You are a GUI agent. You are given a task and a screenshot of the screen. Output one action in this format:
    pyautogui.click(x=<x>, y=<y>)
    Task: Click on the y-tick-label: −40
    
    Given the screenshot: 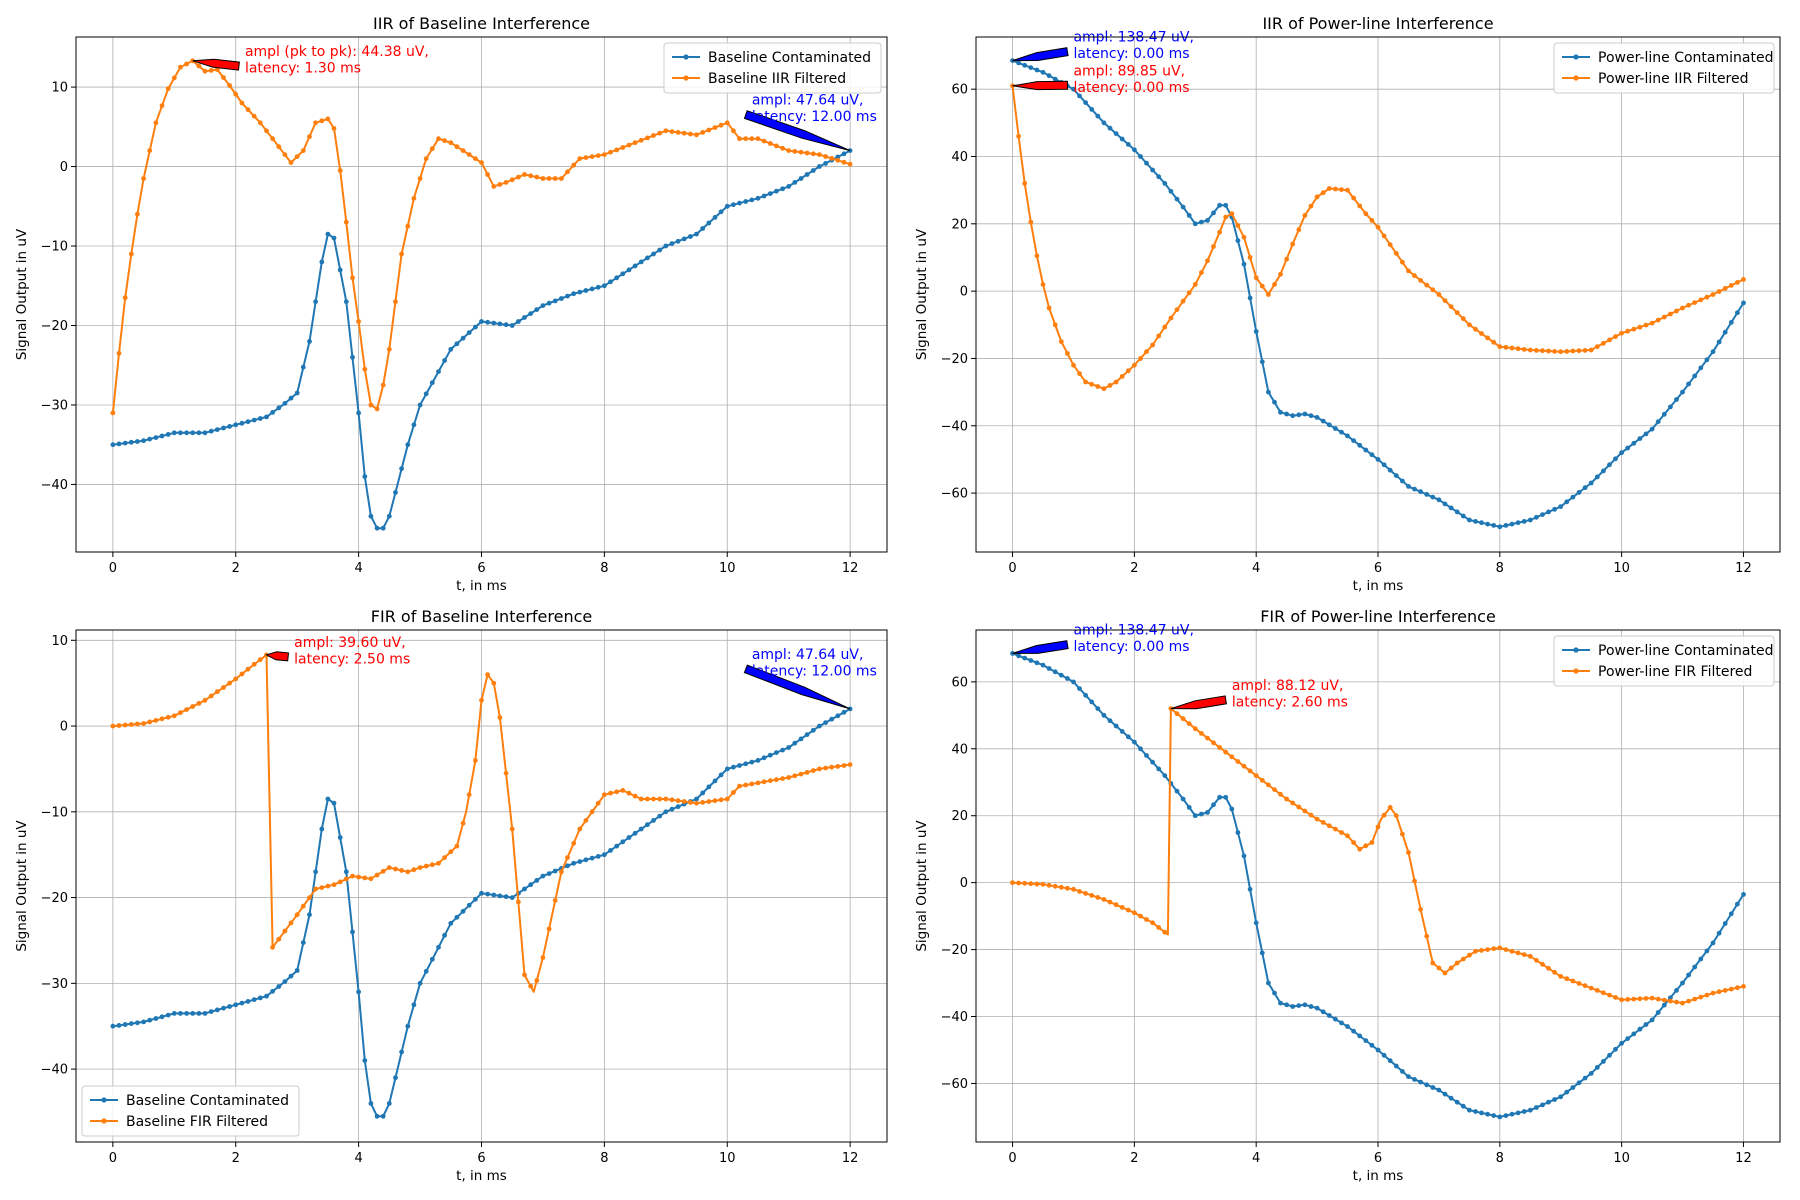 What is the action you would take?
    pyautogui.click(x=954, y=426)
    